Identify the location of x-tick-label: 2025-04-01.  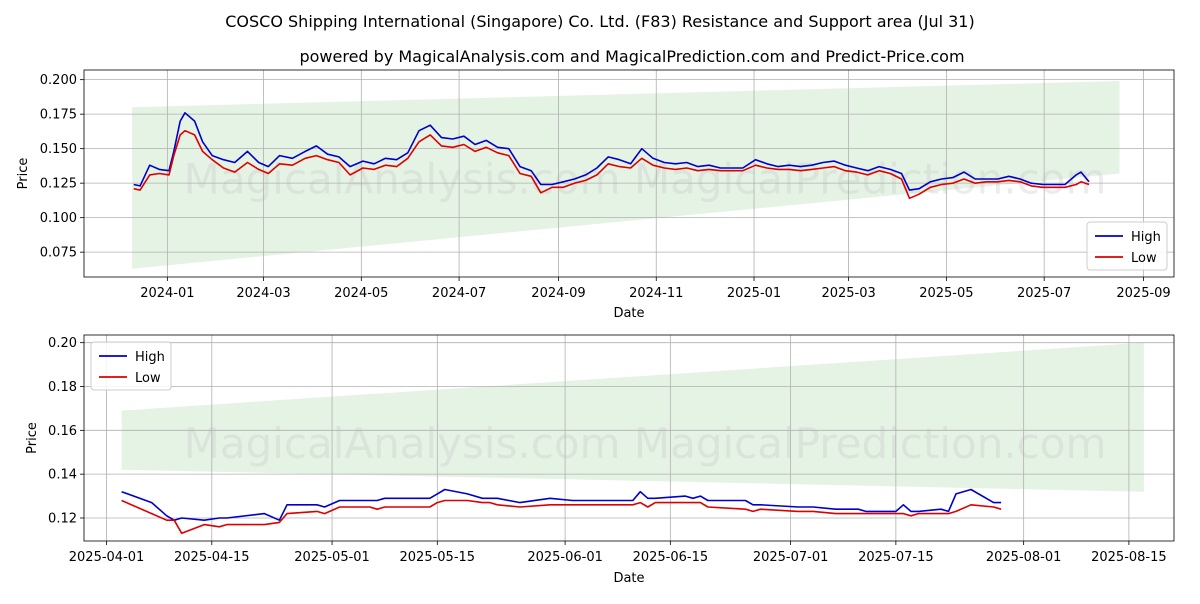
(107, 557).